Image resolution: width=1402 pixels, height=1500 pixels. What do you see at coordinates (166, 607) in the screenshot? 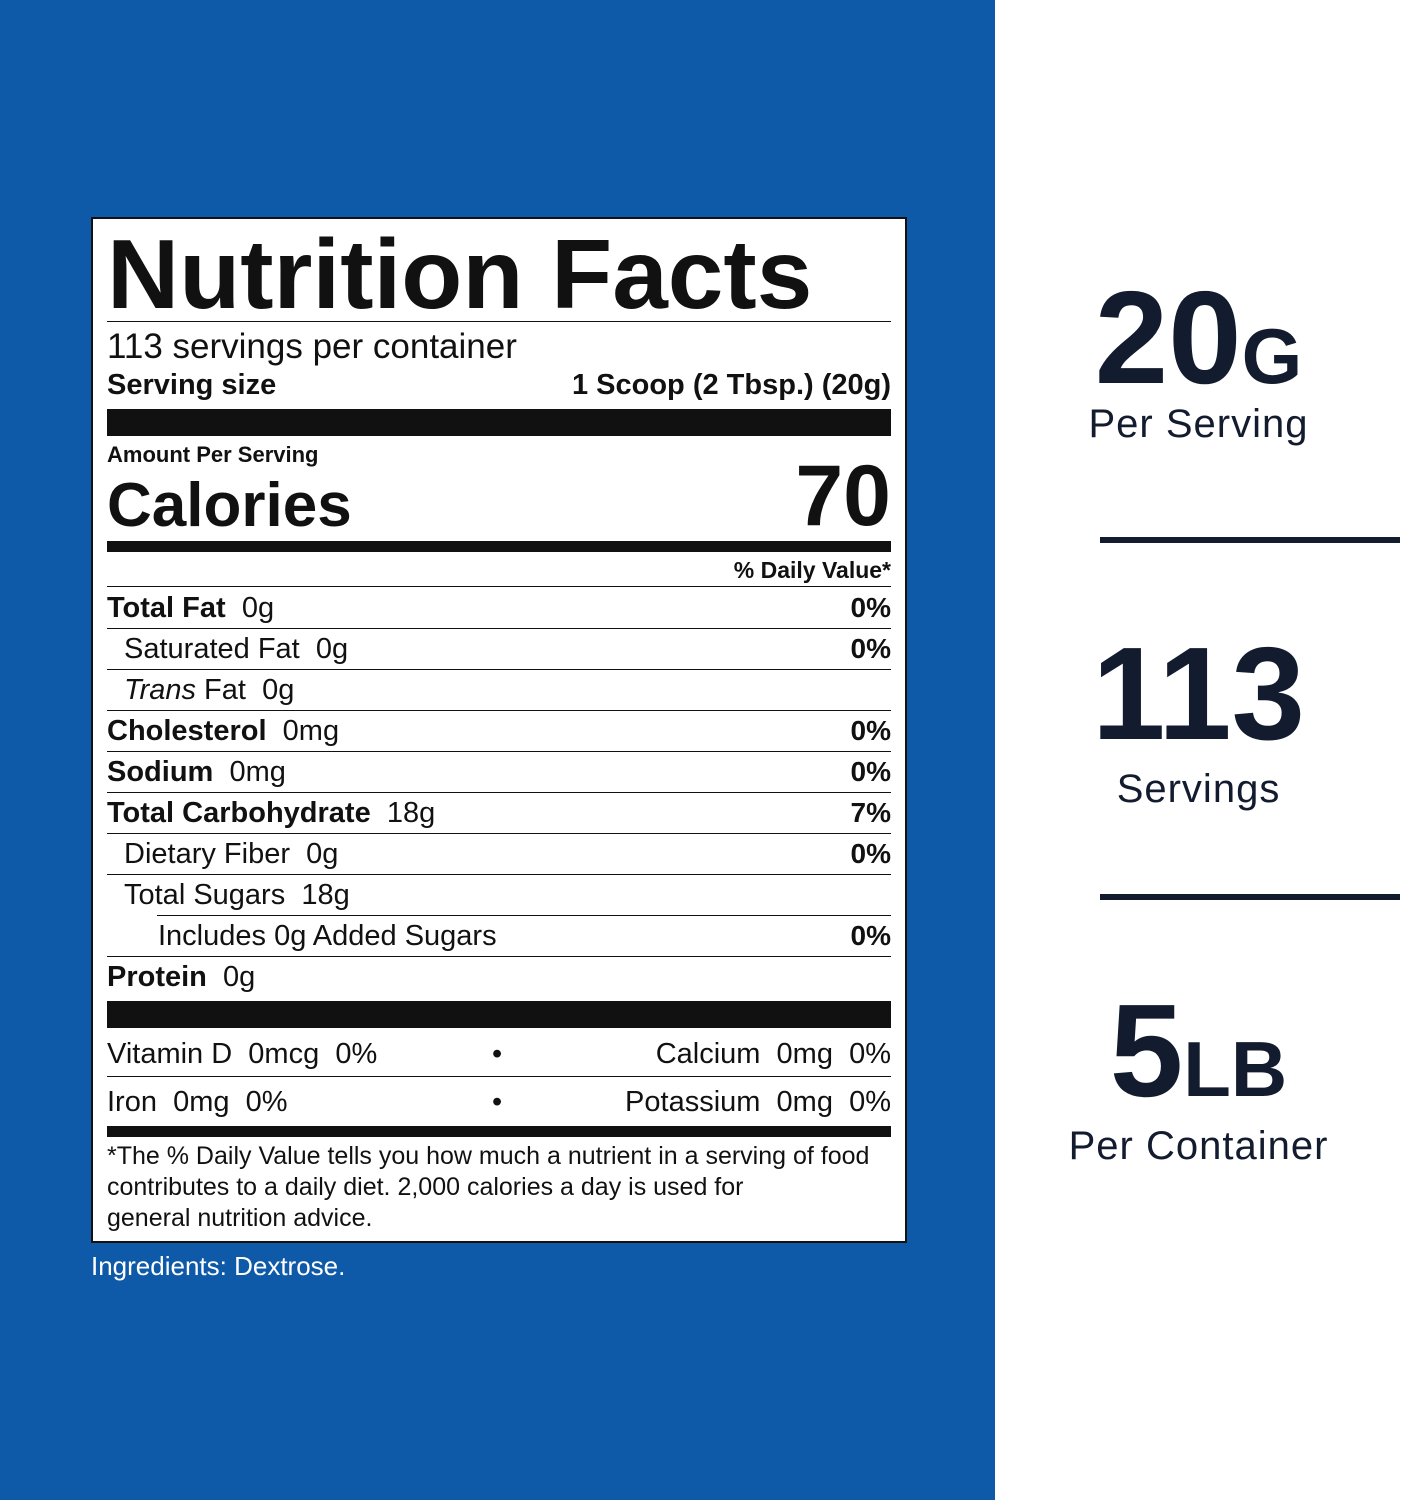
I see `nutrient-name: Total Fat` at bounding box center [166, 607].